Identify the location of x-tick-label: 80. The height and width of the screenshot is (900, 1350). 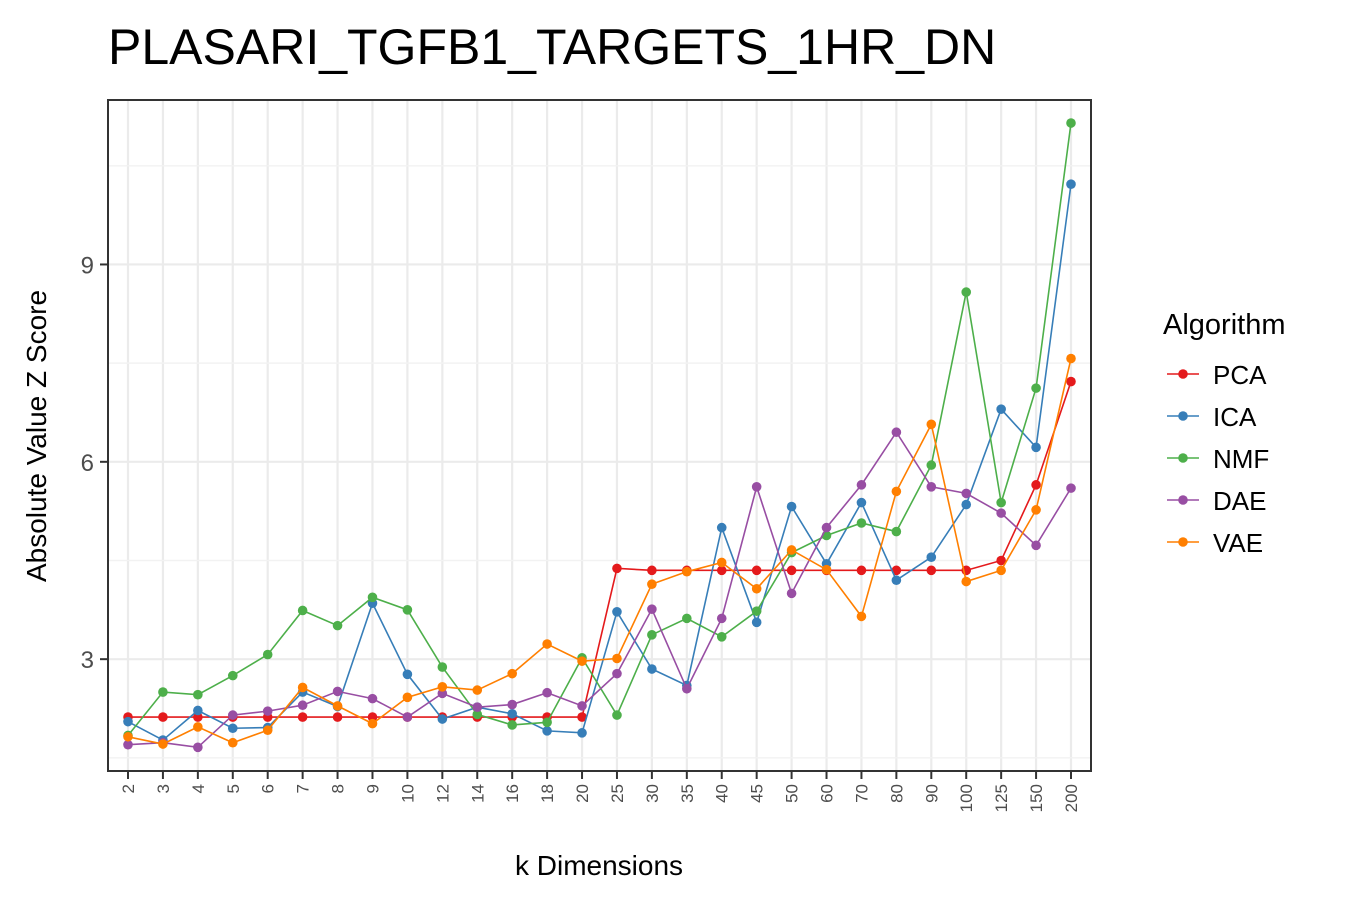
(896, 793).